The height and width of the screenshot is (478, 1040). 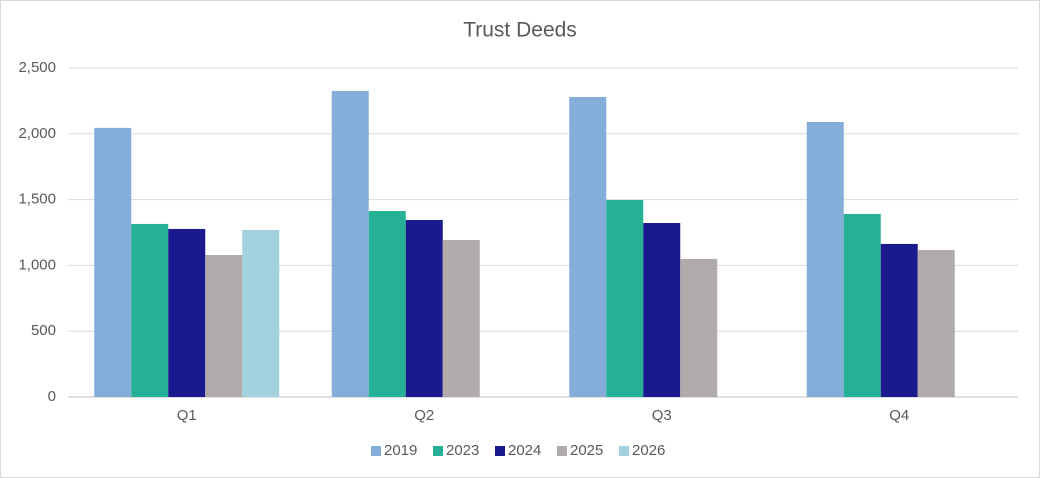 I want to click on legend-label: 2026, so click(x=648, y=450).